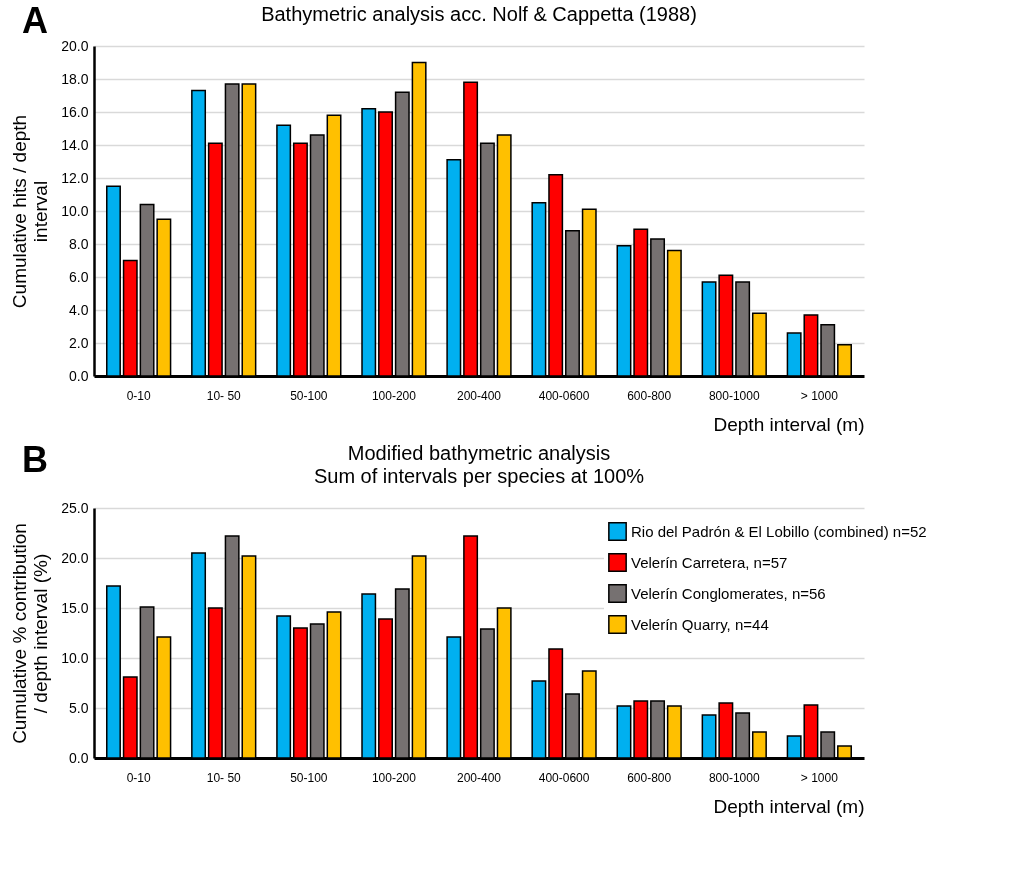 The height and width of the screenshot is (896, 1022). Describe the element at coordinates (75, 111) in the screenshot. I see `y-tick-label: 16.0` at that location.